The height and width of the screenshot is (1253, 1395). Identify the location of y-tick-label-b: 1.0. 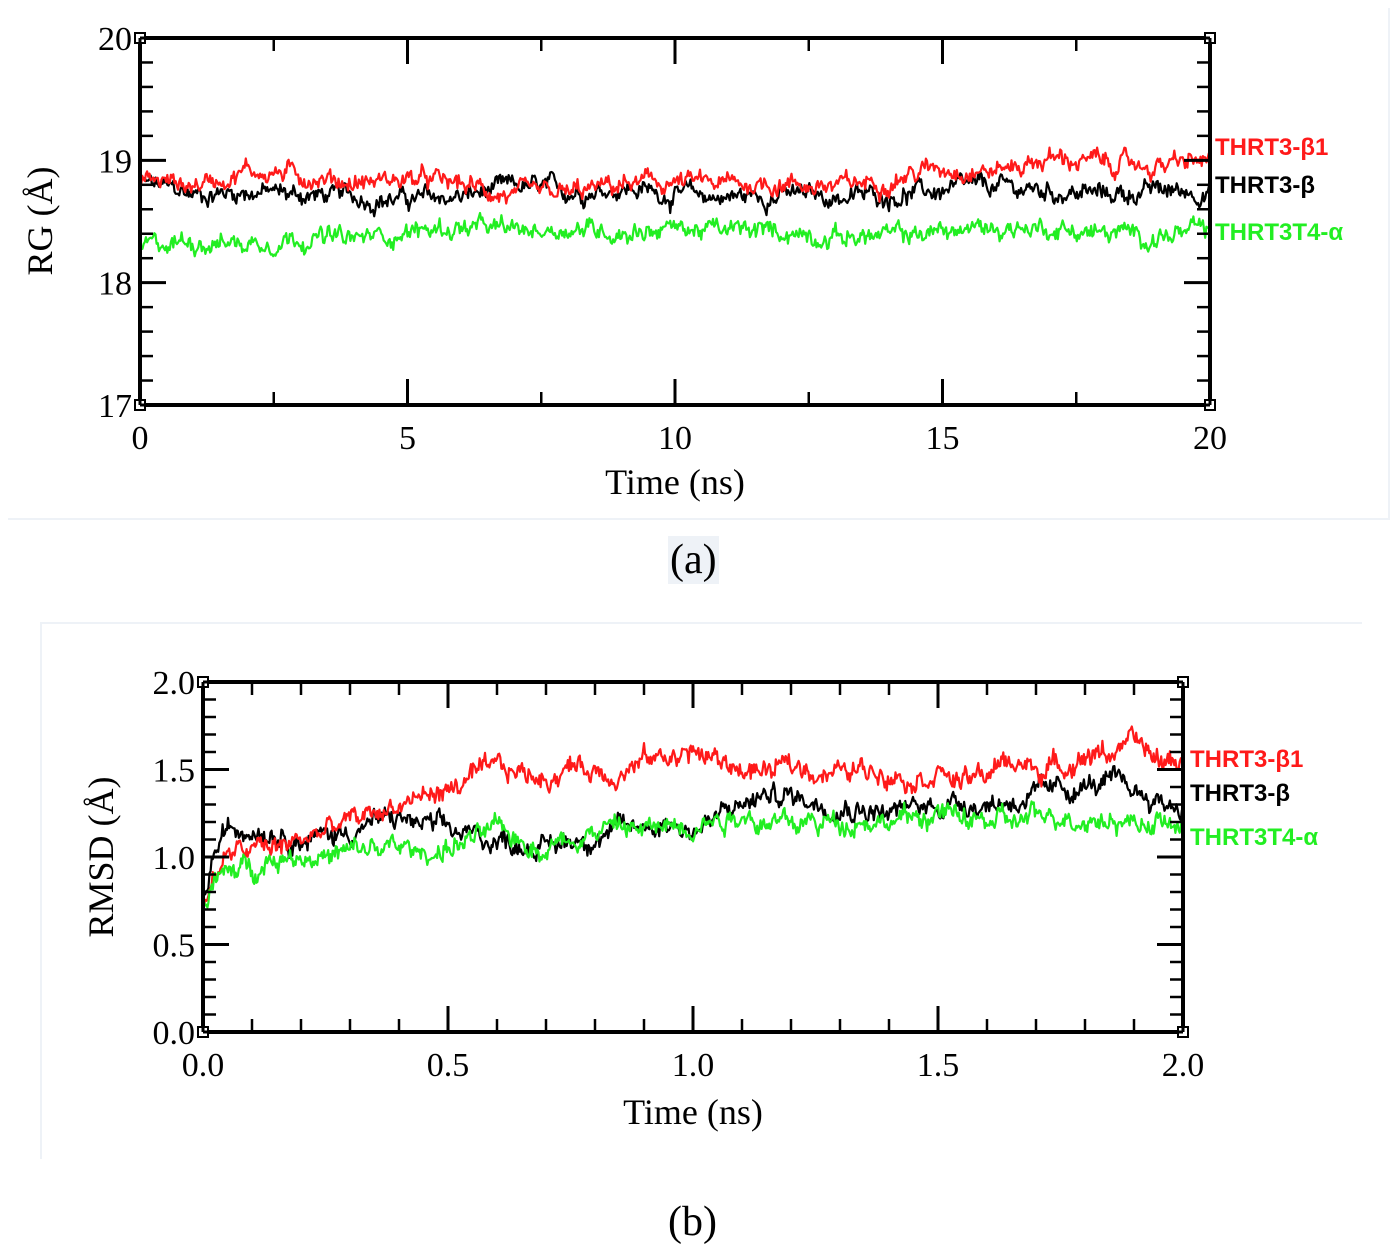
(174, 858).